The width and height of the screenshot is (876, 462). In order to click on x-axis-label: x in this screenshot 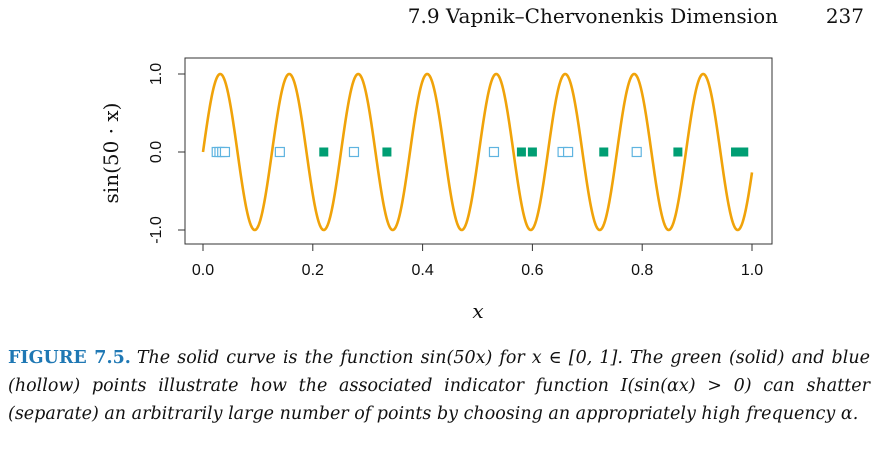, I will do `click(477, 311)`.